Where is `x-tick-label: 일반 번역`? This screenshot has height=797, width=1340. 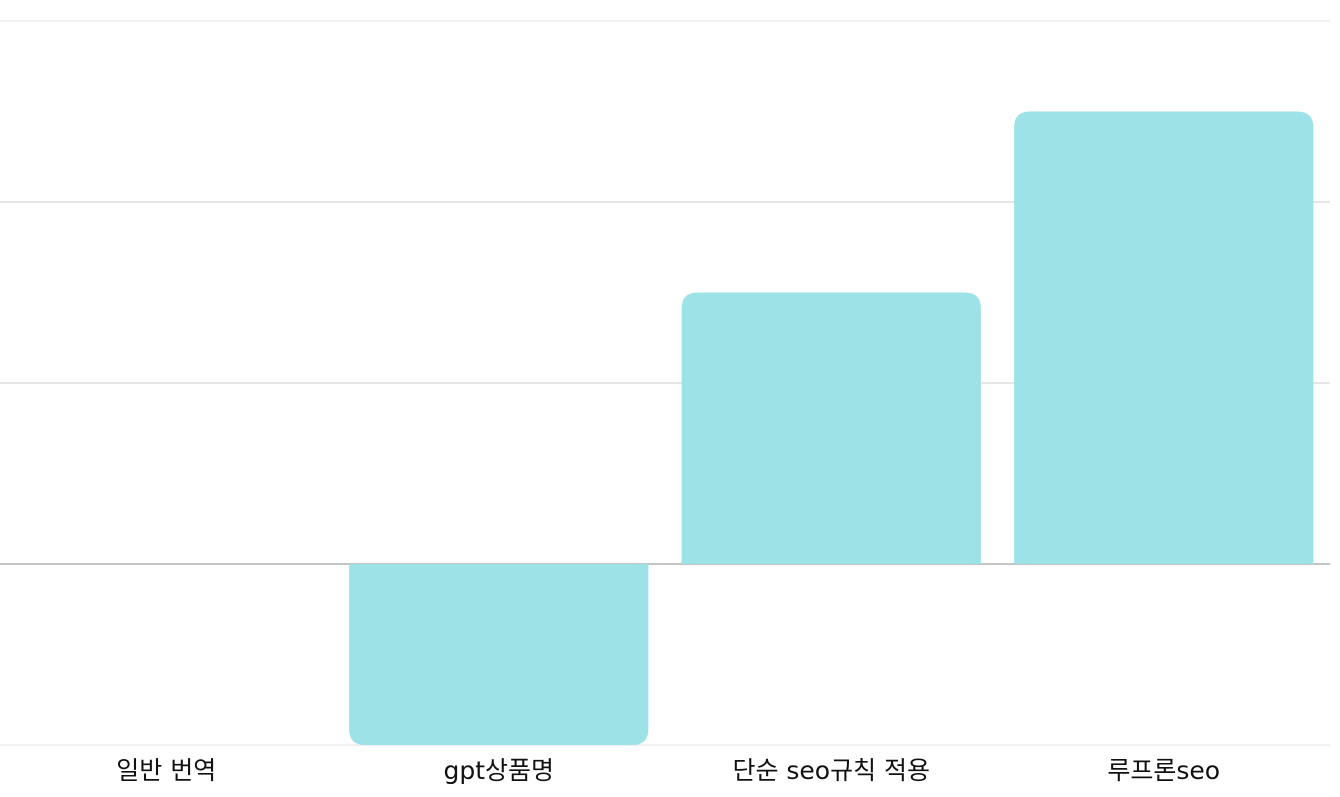
x-tick-label: 일반 번역 is located at coordinates (166, 770).